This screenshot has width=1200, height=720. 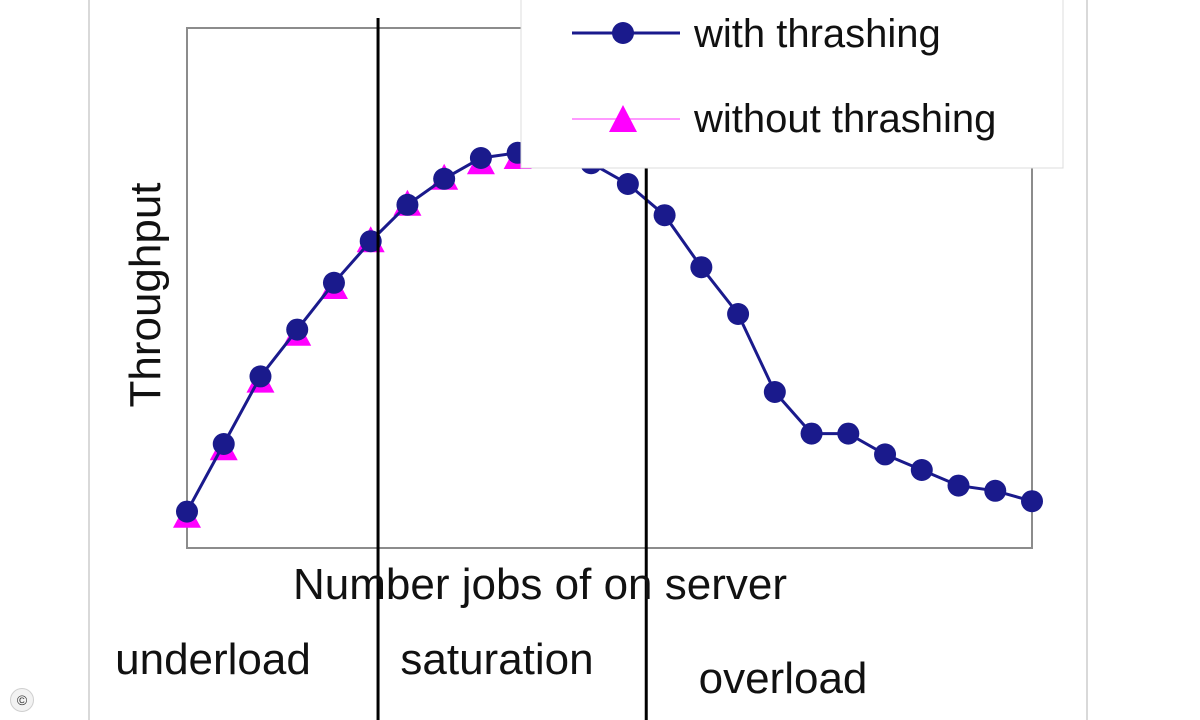 I want to click on legend-marker-with-thrashing, so click(x=623, y=33).